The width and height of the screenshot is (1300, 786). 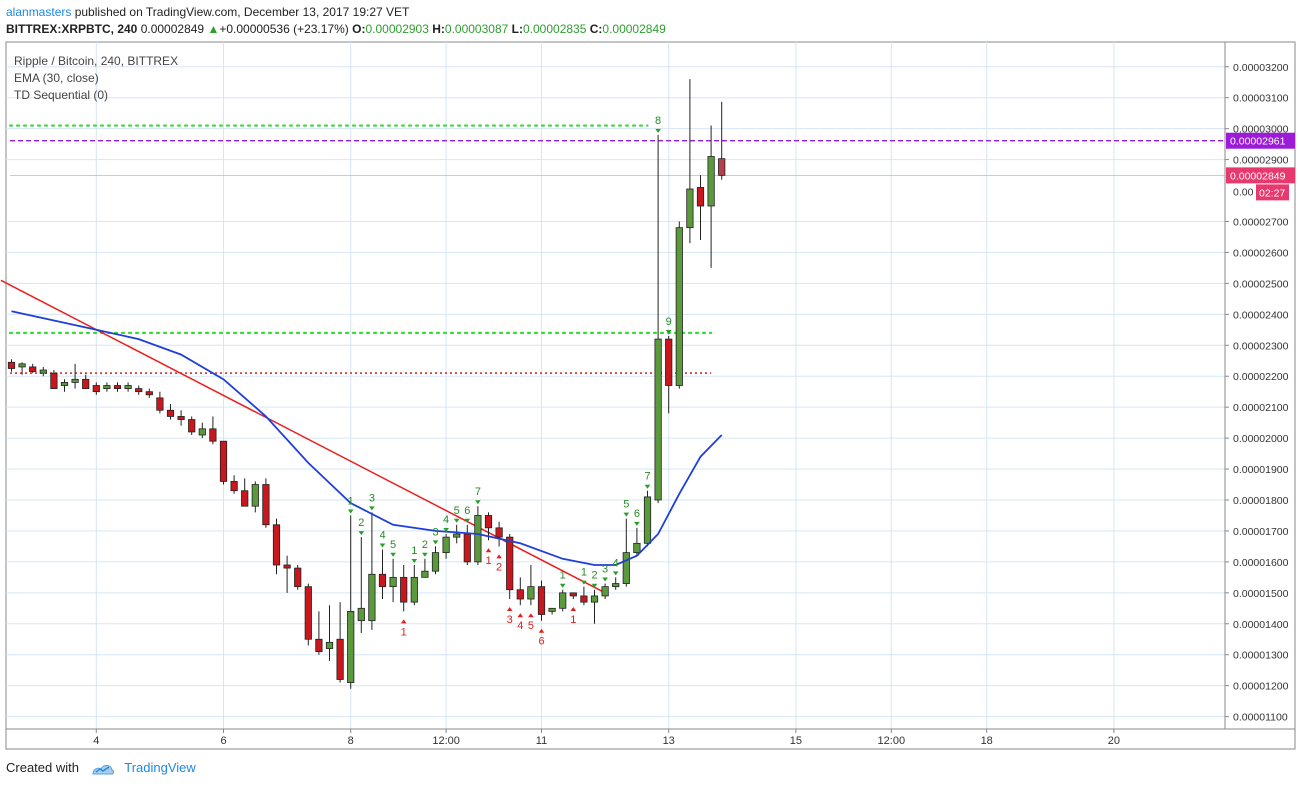 I want to click on x-tick-label: 20, so click(x=1114, y=741).